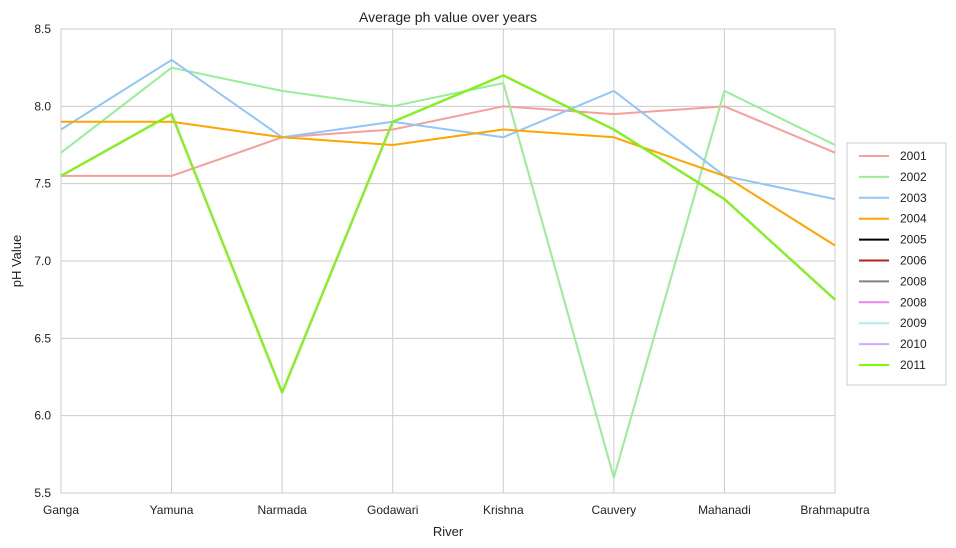 Image resolution: width=956 pixels, height=548 pixels. Describe the element at coordinates (913, 365) in the screenshot. I see `legend-label: 2011` at that location.